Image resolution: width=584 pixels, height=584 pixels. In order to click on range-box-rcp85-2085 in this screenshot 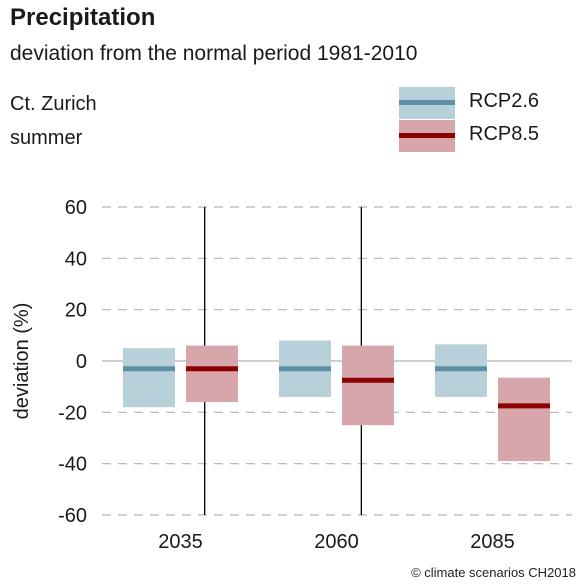, I will do `click(524, 419)`.